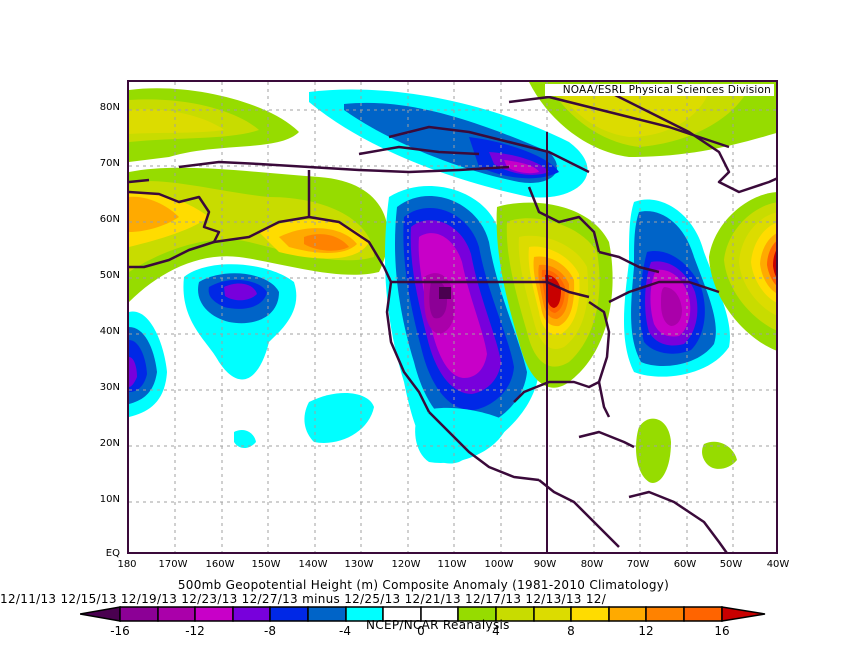 This screenshot has width=847, height=655. I want to click on x-tick-label: 120W, so click(406, 564).